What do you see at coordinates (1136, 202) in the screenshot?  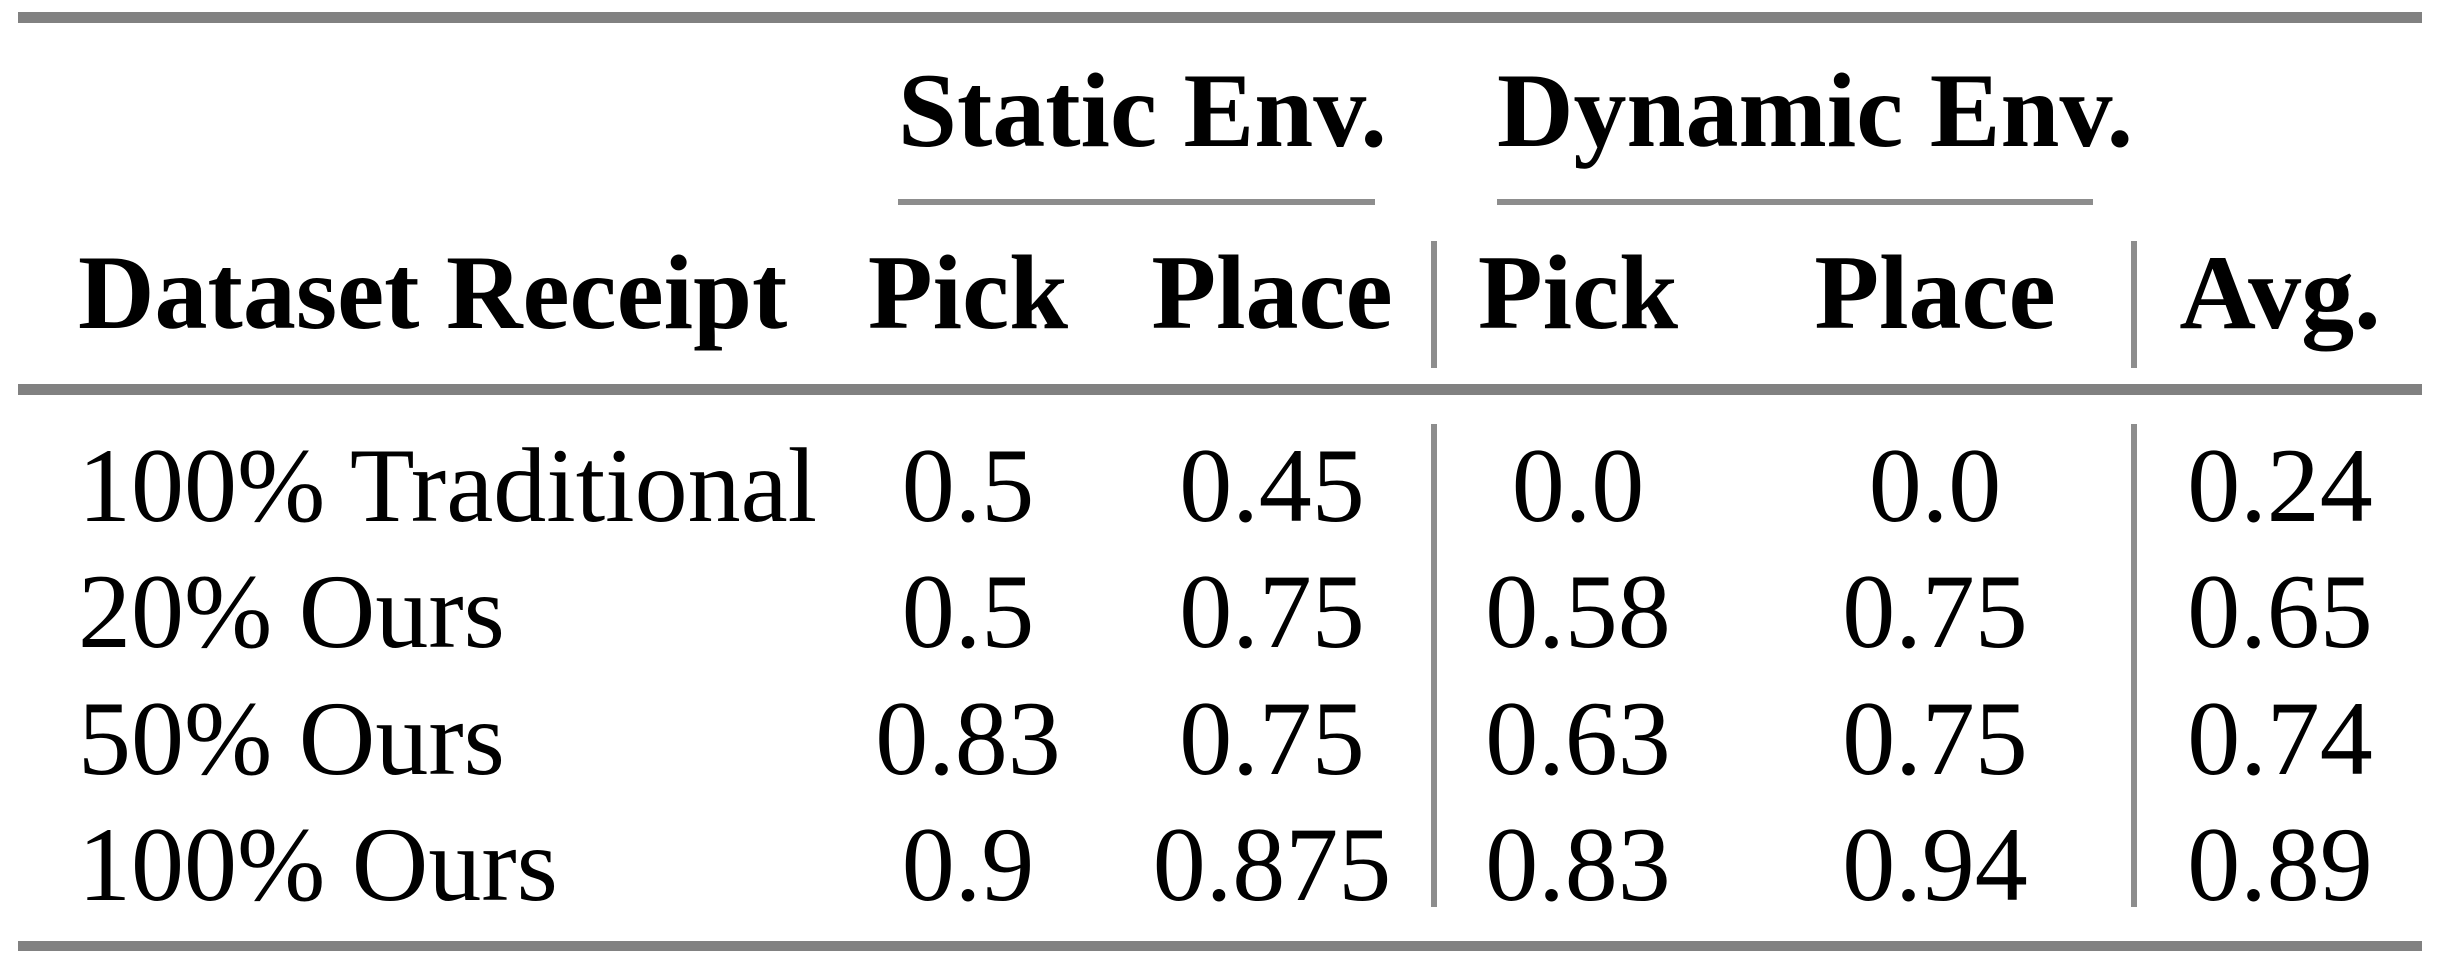 I see `static-env-underline` at bounding box center [1136, 202].